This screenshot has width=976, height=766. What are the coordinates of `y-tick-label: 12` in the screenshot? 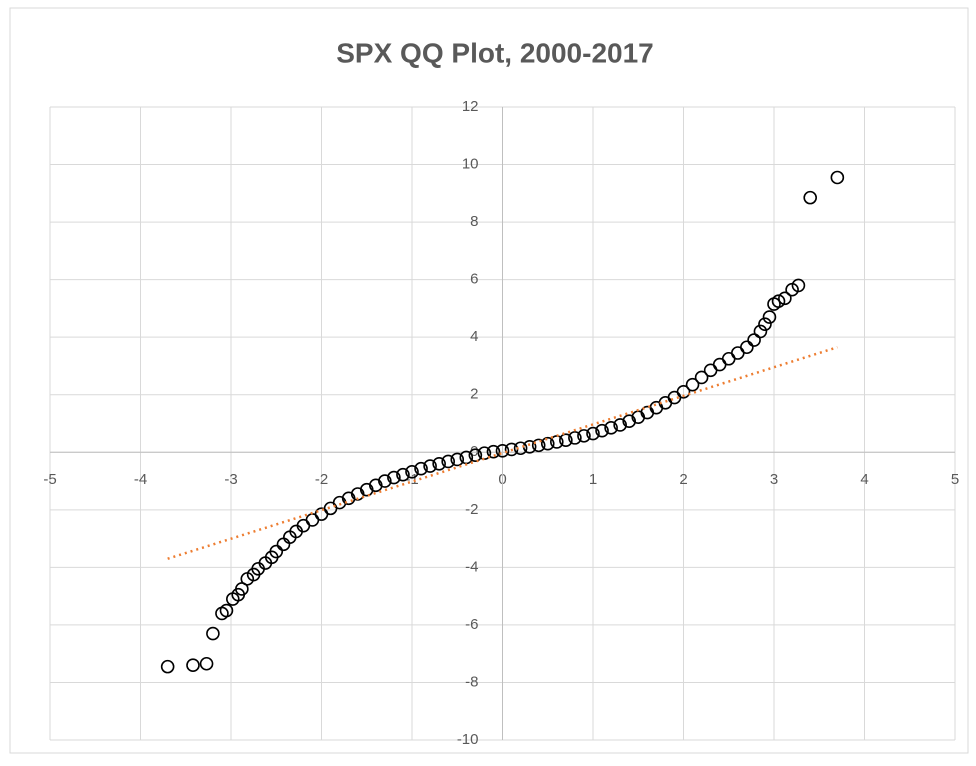 It's located at (470, 106).